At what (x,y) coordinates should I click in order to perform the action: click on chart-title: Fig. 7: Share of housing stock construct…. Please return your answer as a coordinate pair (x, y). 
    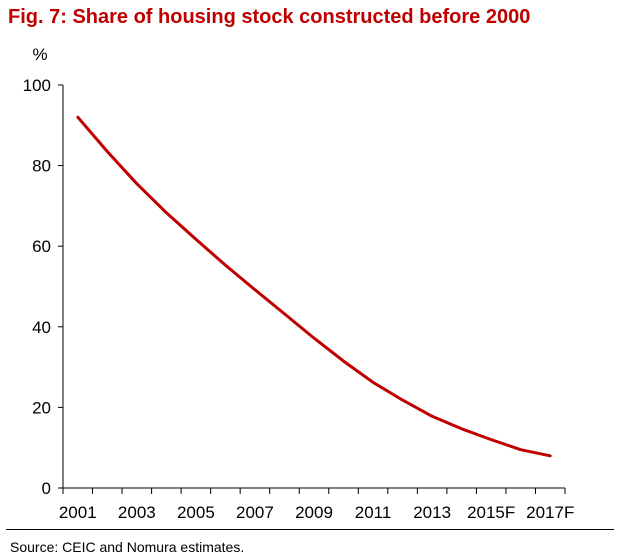
    Looking at the image, I should click on (269, 17).